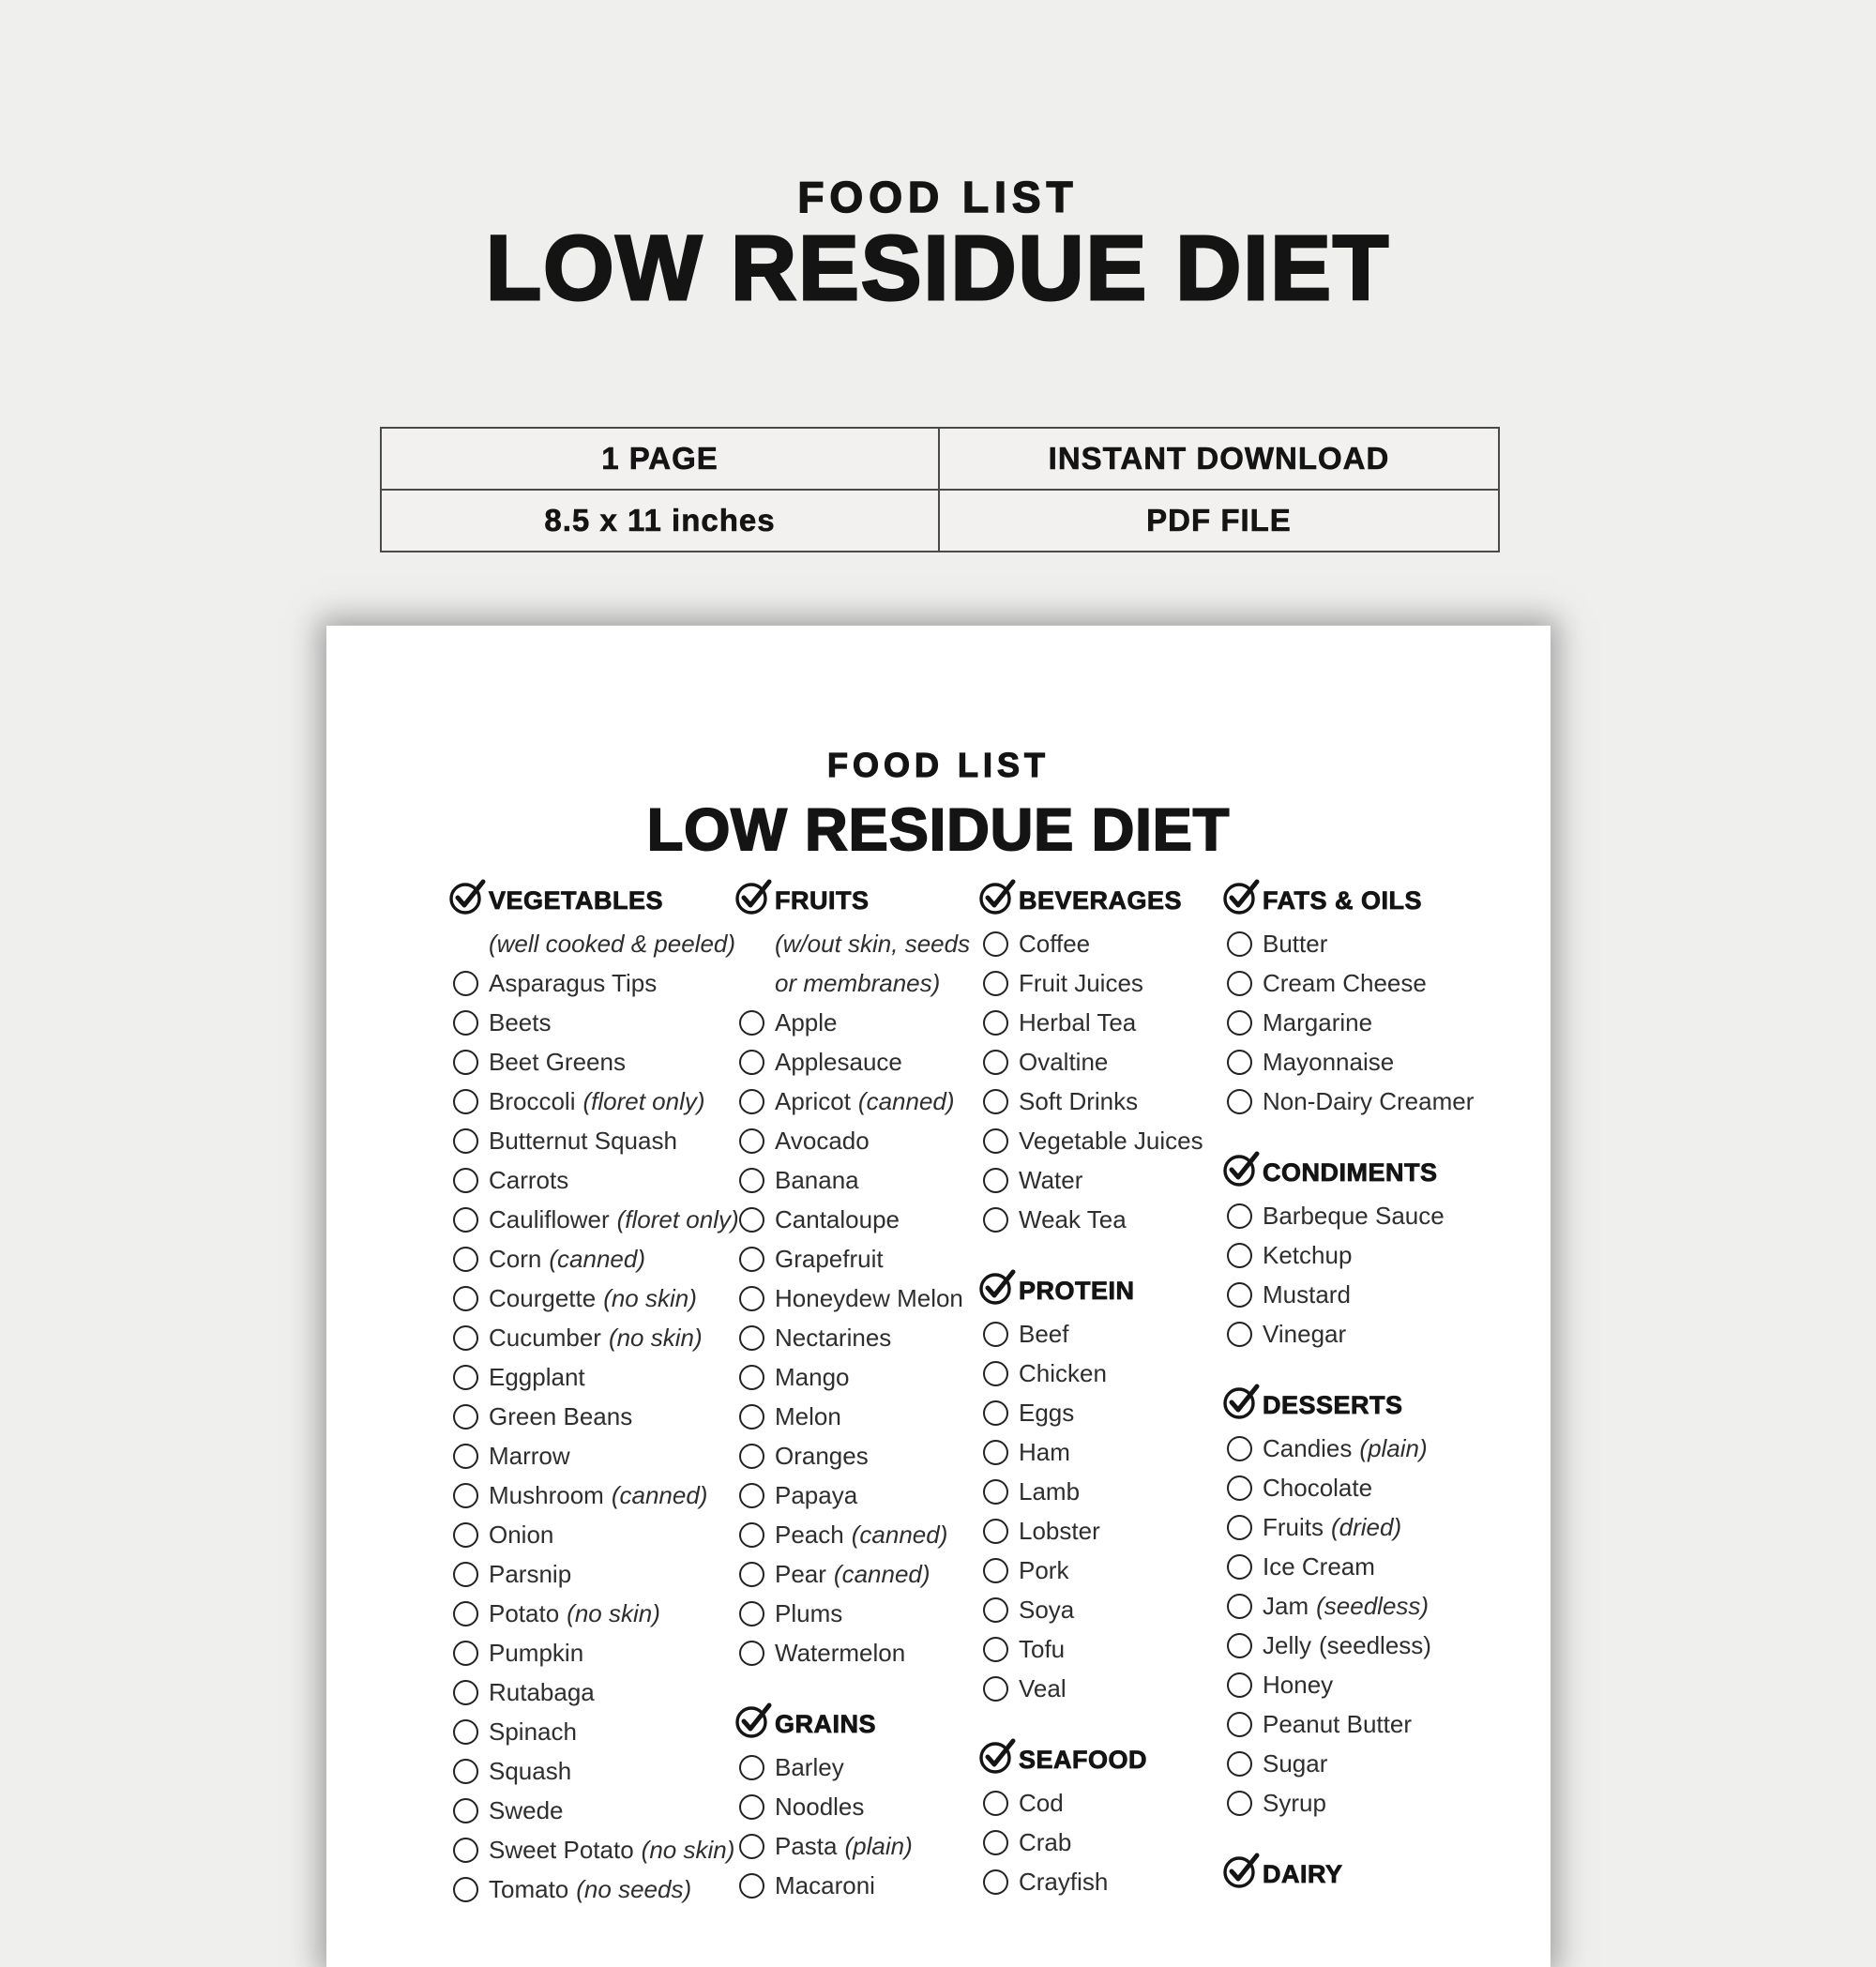 This screenshot has width=1876, height=1967. What do you see at coordinates (533, 1731) in the screenshot?
I see `item-label: Spinach` at bounding box center [533, 1731].